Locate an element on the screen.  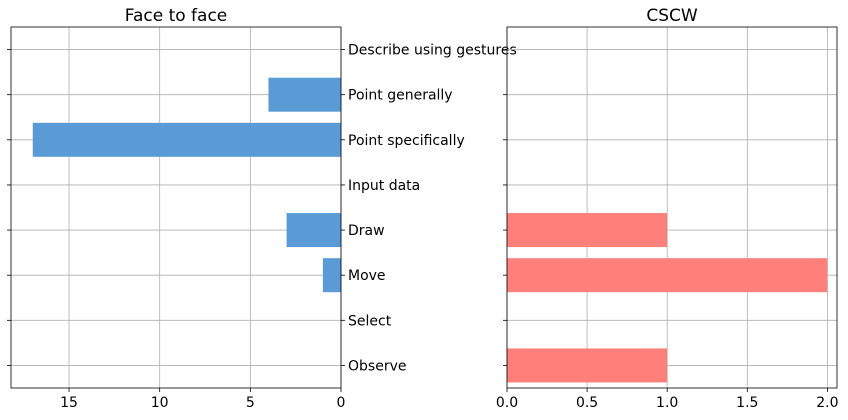
chart-title: Face to face is located at coordinates (176, 16).